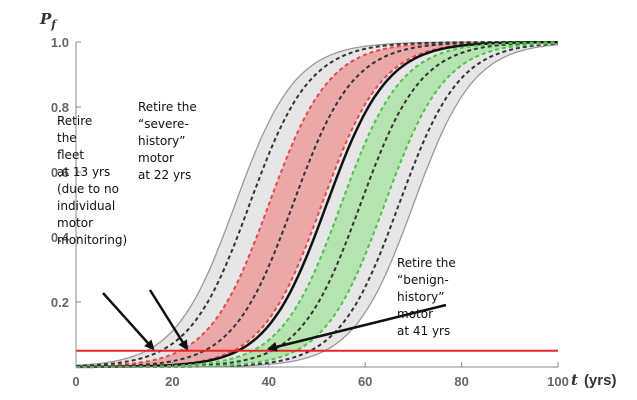 This screenshot has width=637, height=400. What do you see at coordinates (60, 237) in the screenshot?
I see `y-tick-label: 0.4` at bounding box center [60, 237].